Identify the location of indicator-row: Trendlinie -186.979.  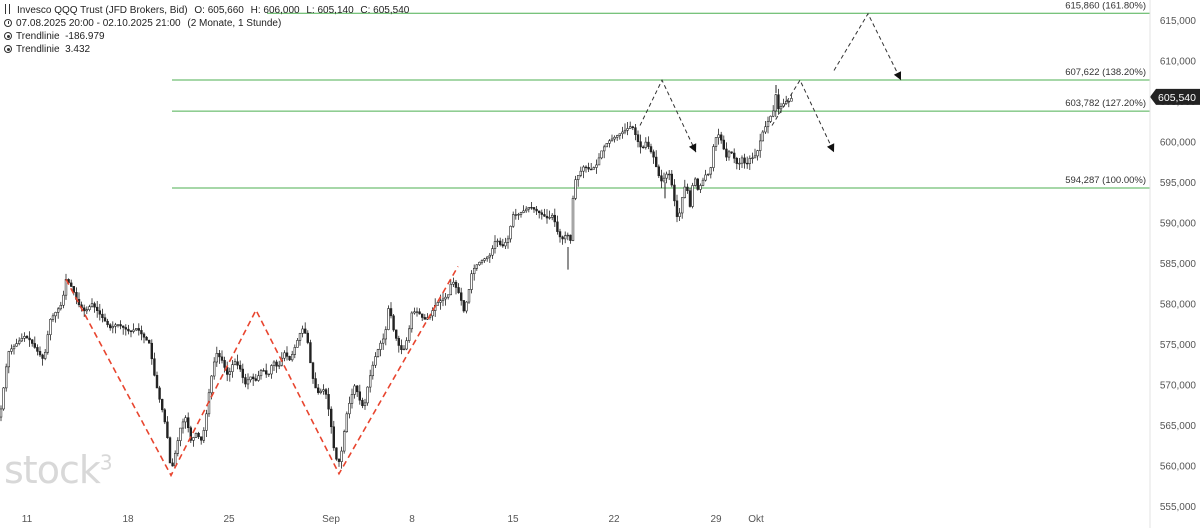
(56, 36).